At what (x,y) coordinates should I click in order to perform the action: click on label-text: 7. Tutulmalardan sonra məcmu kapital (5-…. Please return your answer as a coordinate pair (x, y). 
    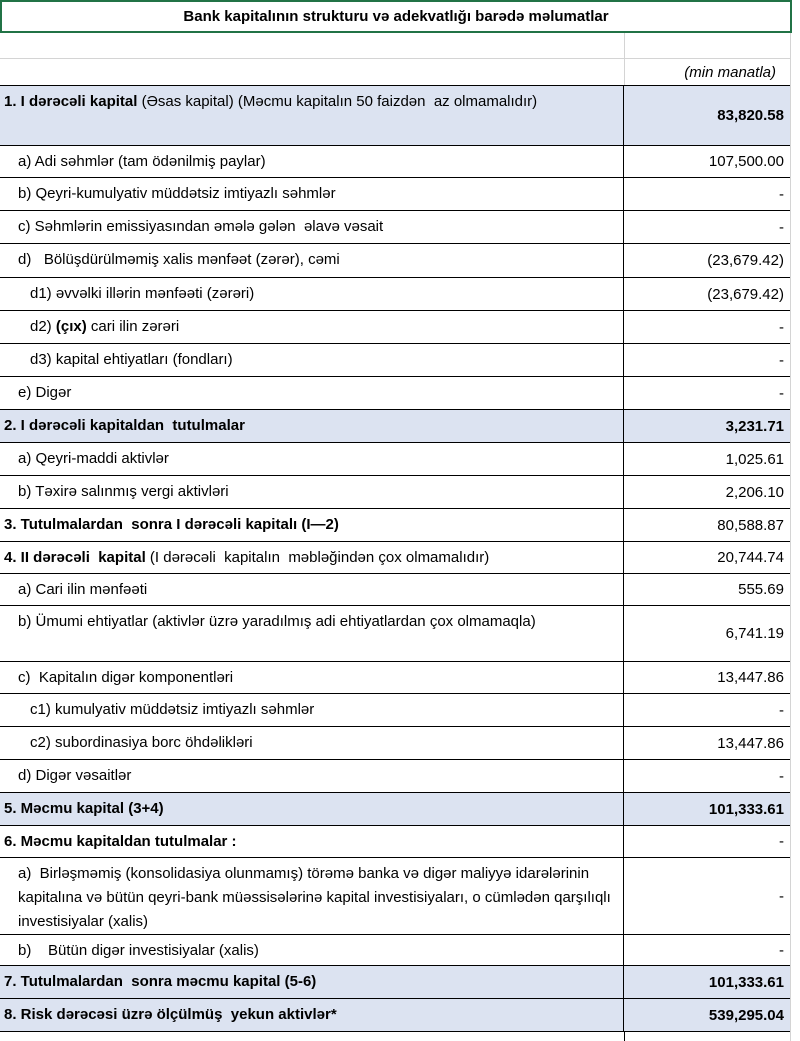
    Looking at the image, I should click on (160, 981).